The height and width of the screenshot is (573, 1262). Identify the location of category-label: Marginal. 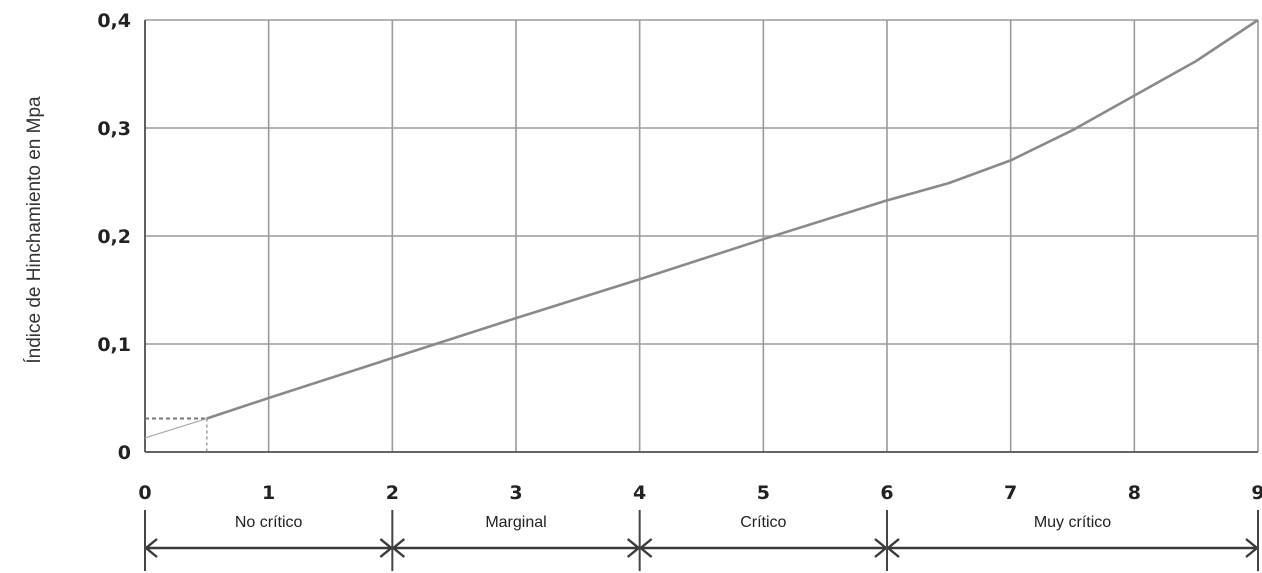
(515, 522).